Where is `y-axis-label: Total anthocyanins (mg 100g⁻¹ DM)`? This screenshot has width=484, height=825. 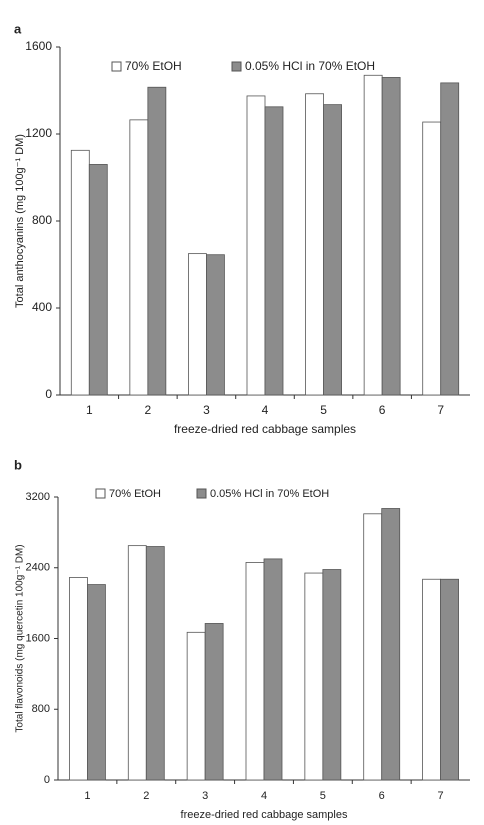 y-axis-label: Total anthocyanins (mg 100g⁻¹ DM) is located at coordinates (20, 221).